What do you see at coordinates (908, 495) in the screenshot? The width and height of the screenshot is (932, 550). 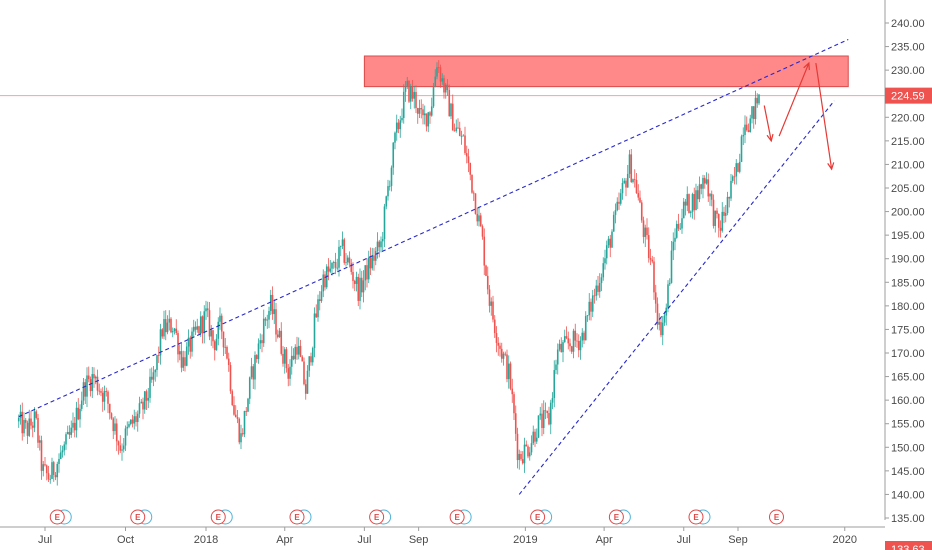 I see `y-tick-label: 140.00` at bounding box center [908, 495].